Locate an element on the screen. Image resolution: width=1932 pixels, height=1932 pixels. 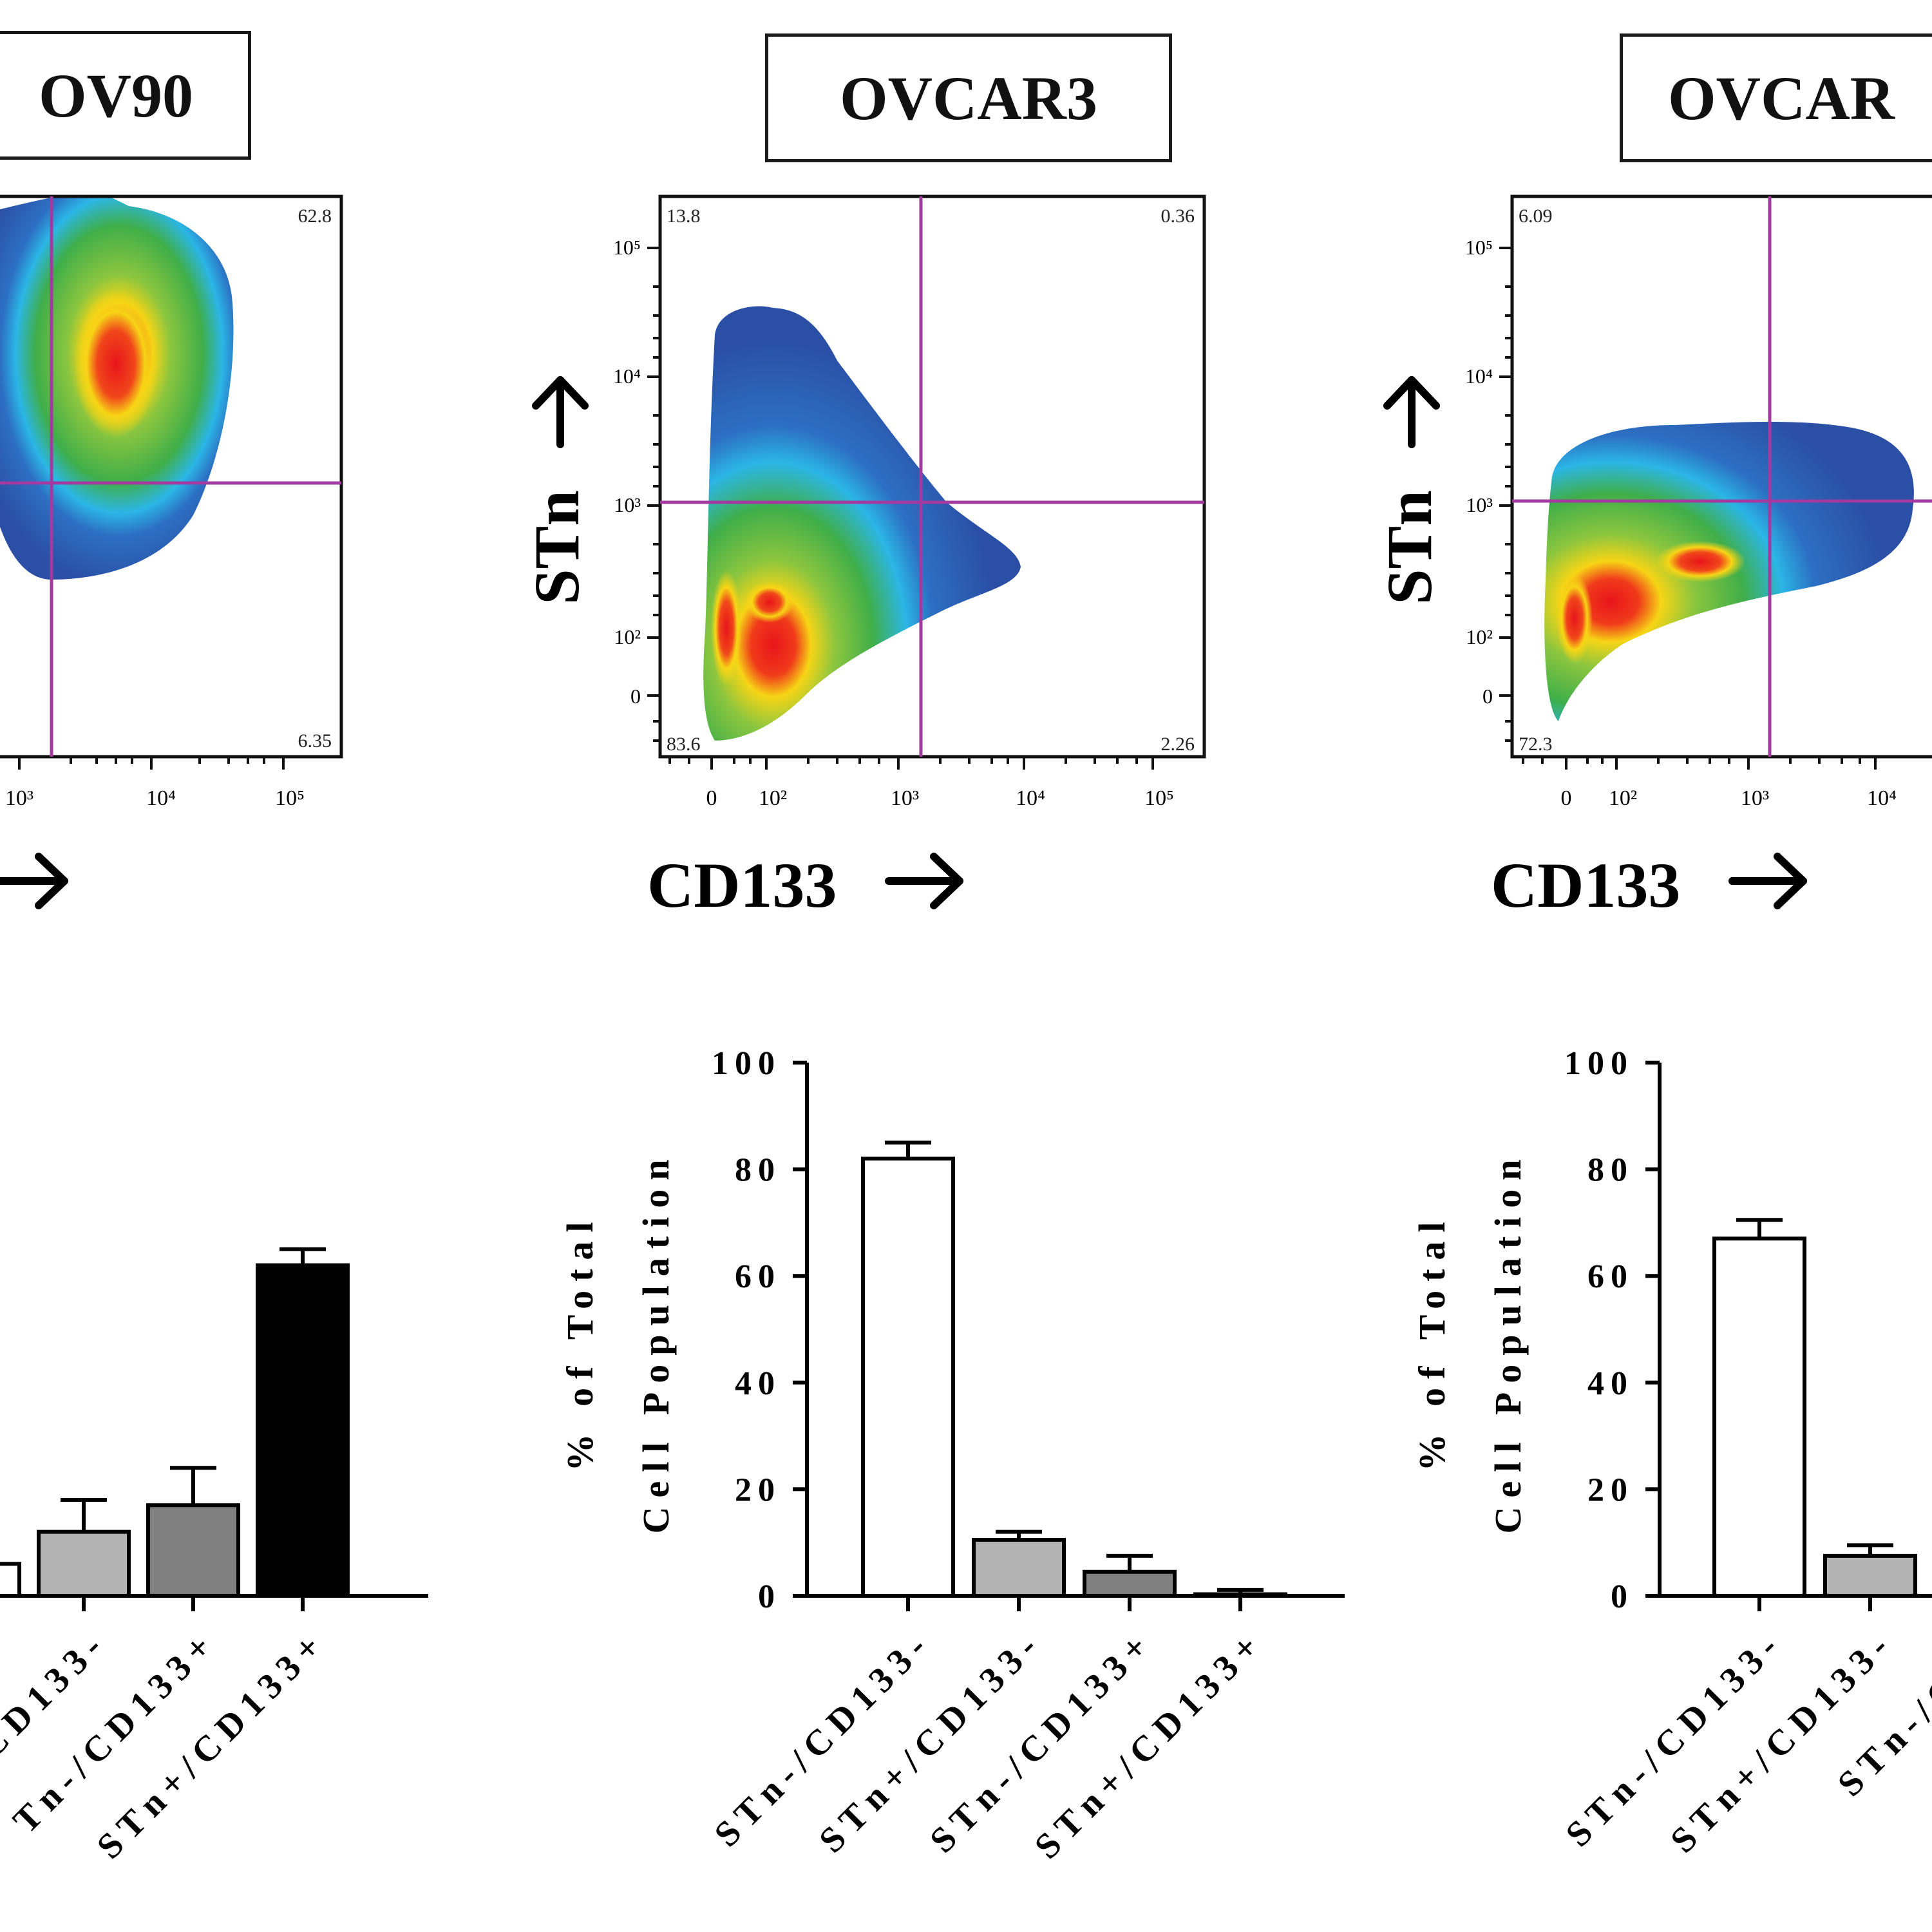
panel-title-ov90: OV90 is located at coordinates (125, 96).